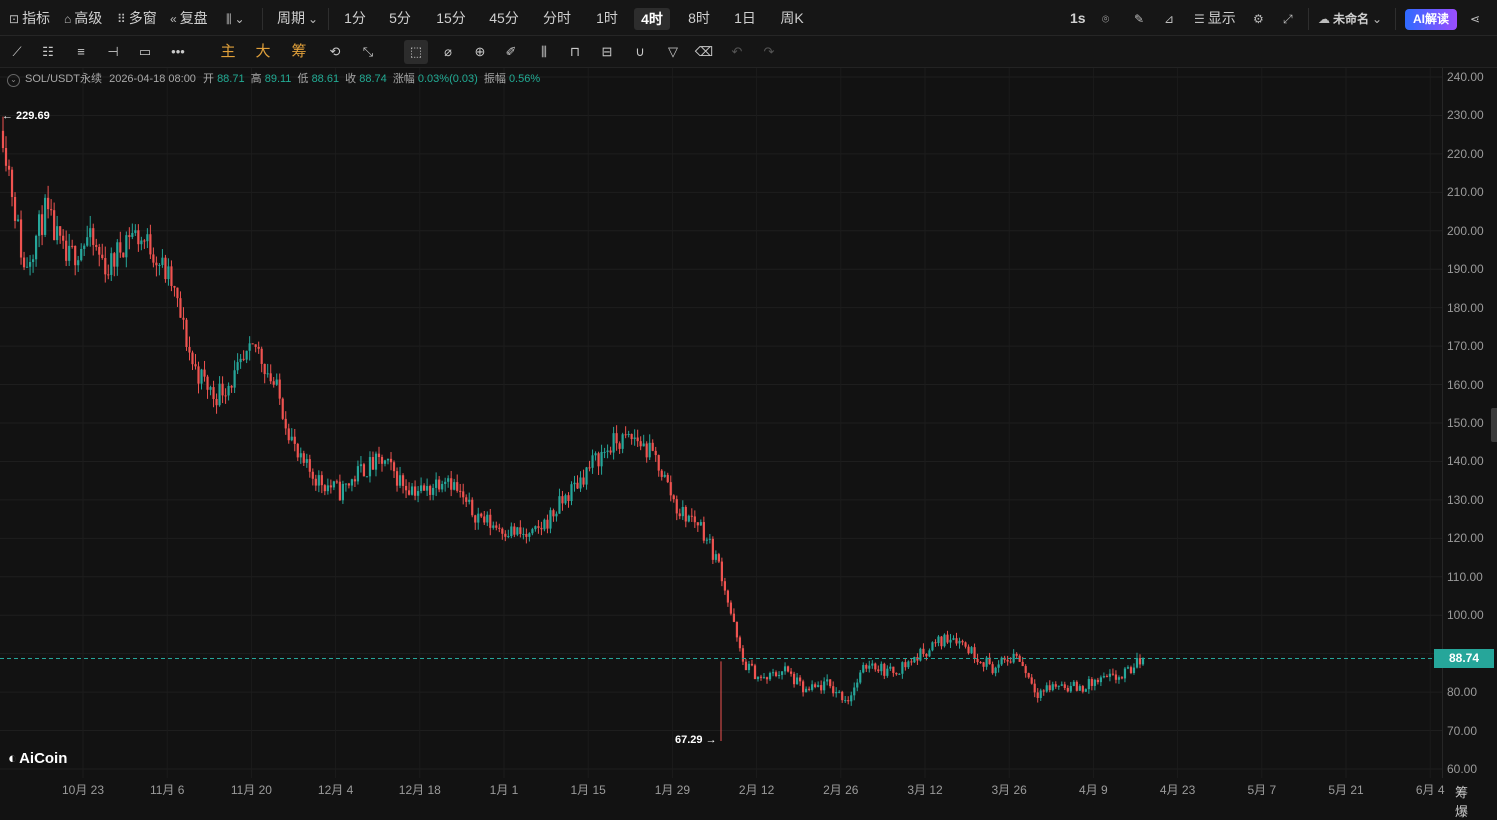 The image size is (1497, 820). I want to click on fullscreen-icon: ⤢, so click(1288, 19).